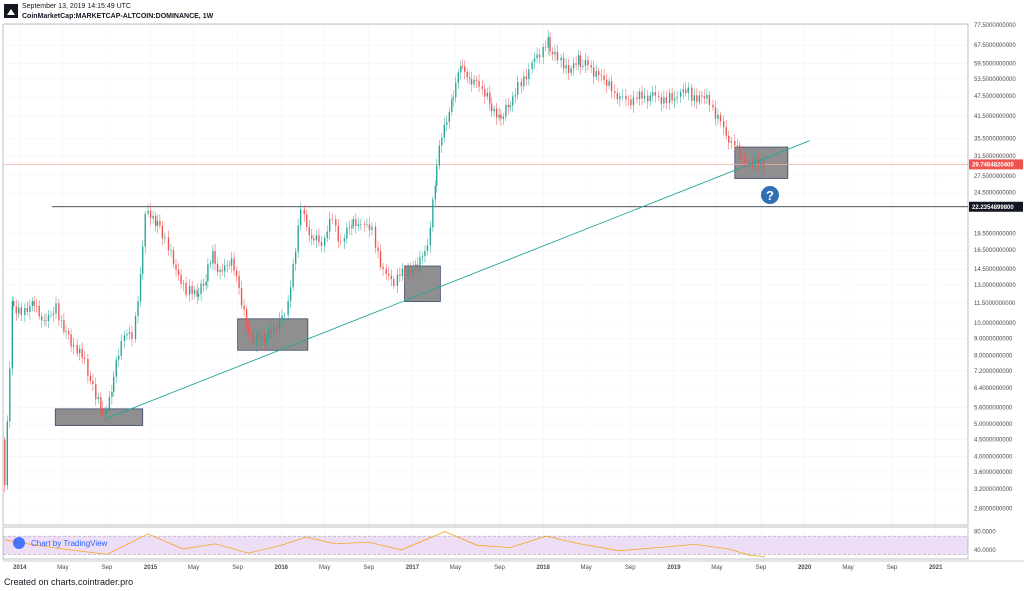  Describe the element at coordinates (993, 409) in the screenshot. I see `y-tick-label: 5.6000000000` at that location.